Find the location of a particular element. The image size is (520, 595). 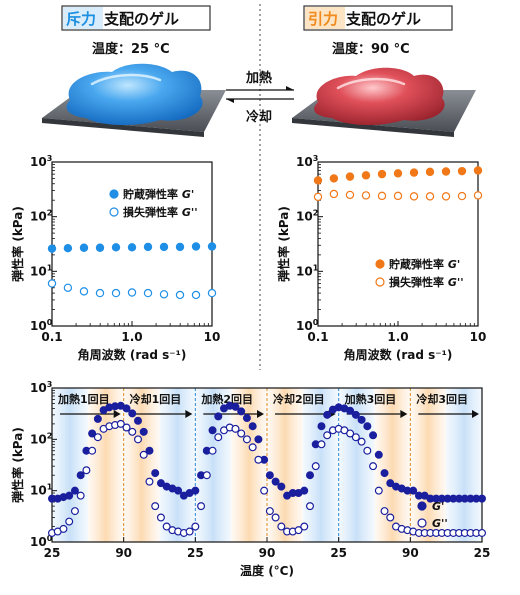

x-tick-label: 1.0 is located at coordinates (131, 337).